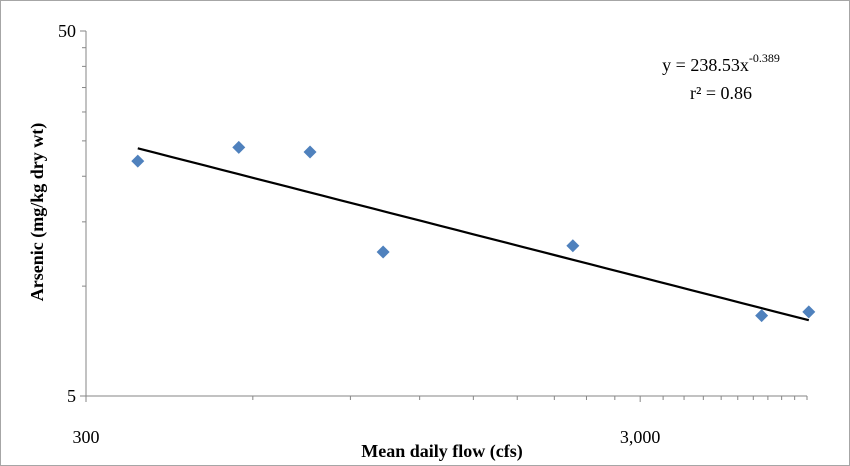 The height and width of the screenshot is (466, 850). What do you see at coordinates (441, 451) in the screenshot?
I see `x-axis-title: Mean daily flow (cfs)` at bounding box center [441, 451].